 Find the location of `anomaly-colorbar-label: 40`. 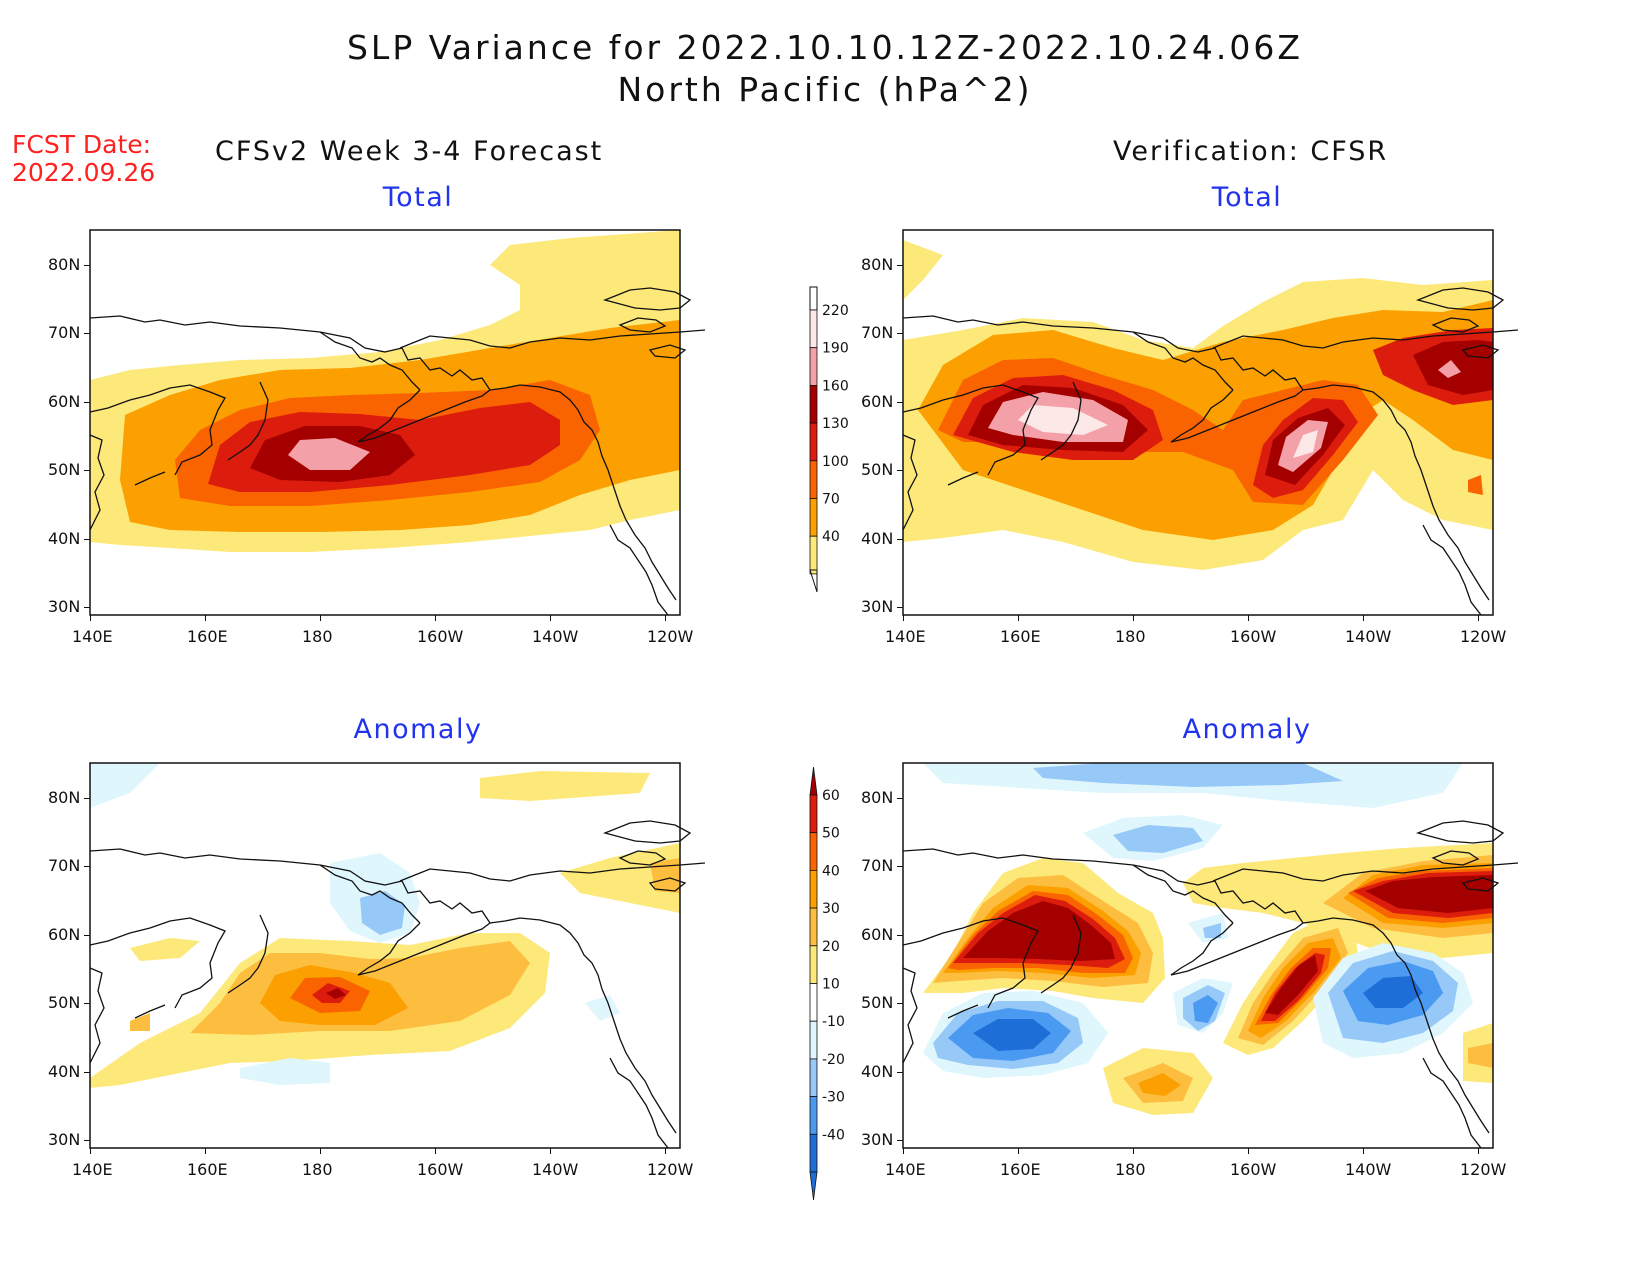

anomaly-colorbar-label: 40 is located at coordinates (831, 871).